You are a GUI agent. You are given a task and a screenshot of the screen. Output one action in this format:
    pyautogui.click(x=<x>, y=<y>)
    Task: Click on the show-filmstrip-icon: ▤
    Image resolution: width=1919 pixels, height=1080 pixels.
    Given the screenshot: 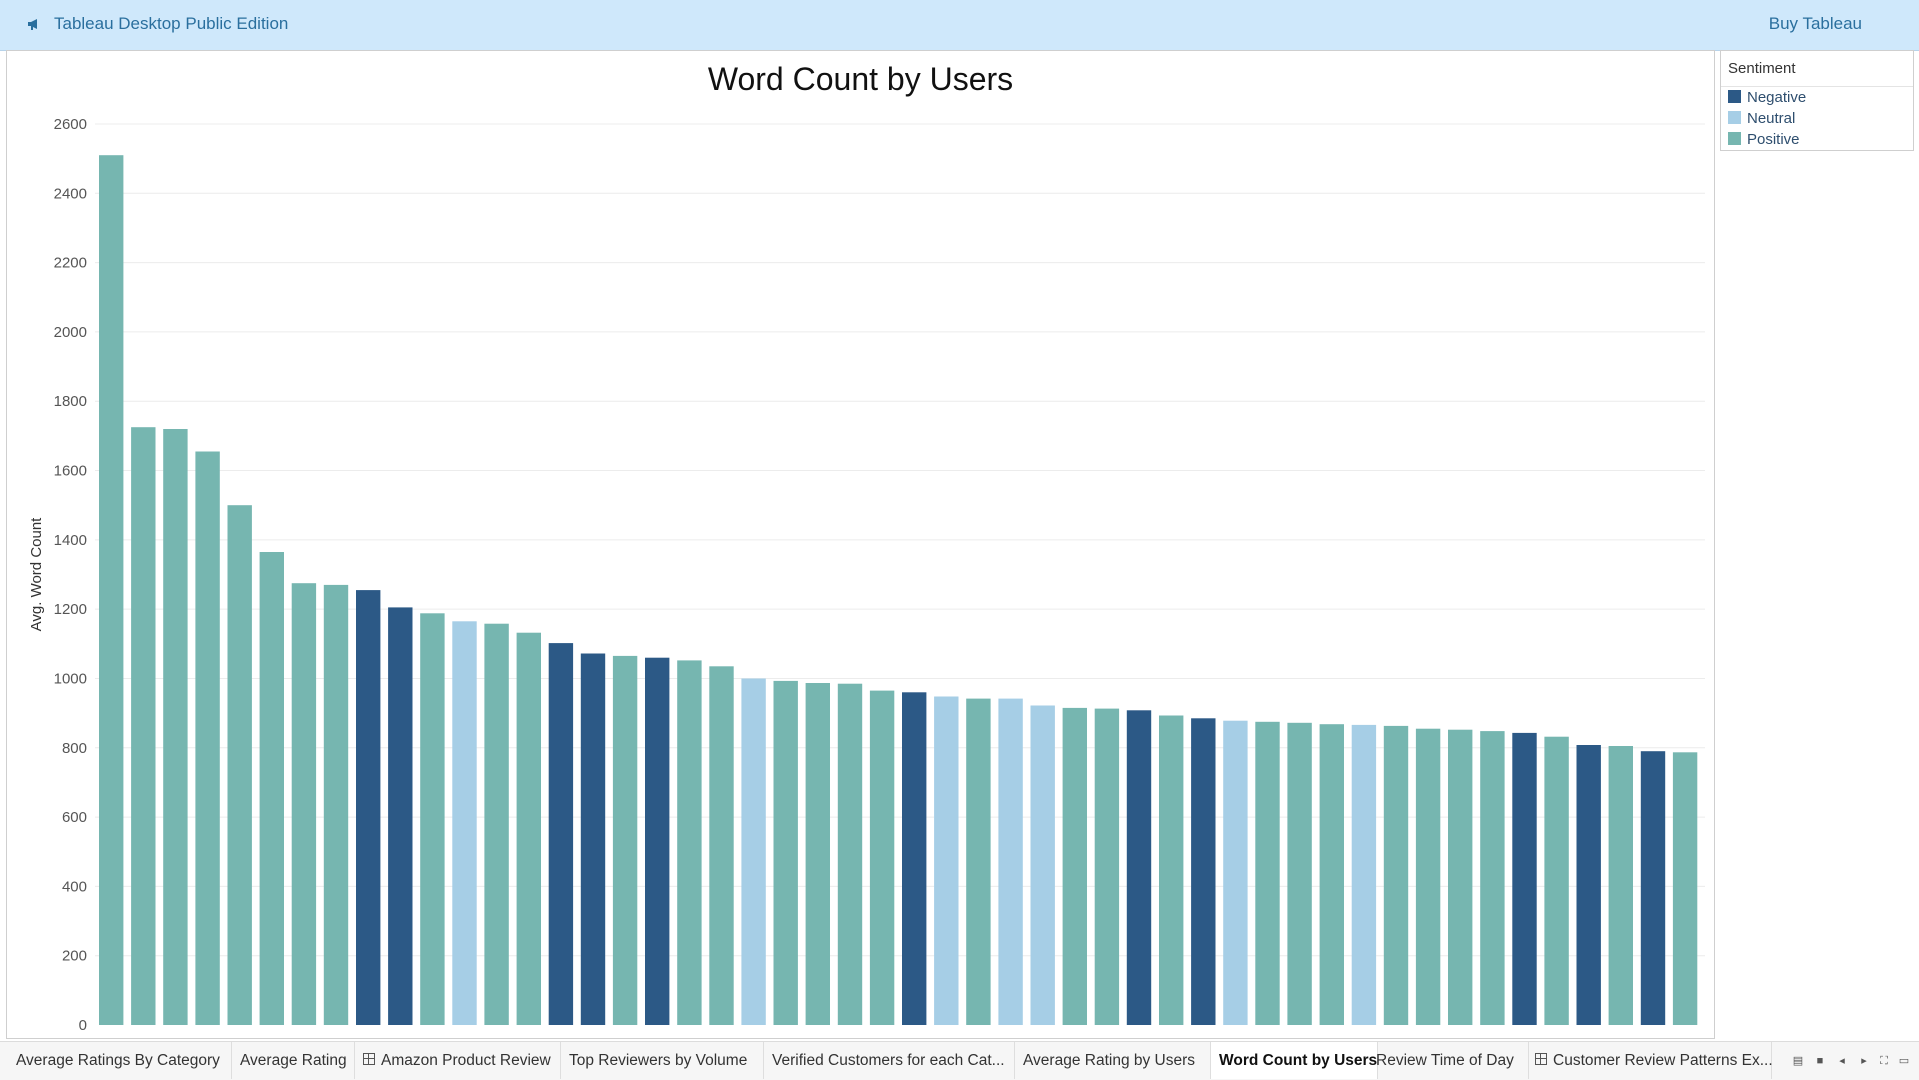 What is the action you would take?
    pyautogui.click(x=1798, y=1061)
    